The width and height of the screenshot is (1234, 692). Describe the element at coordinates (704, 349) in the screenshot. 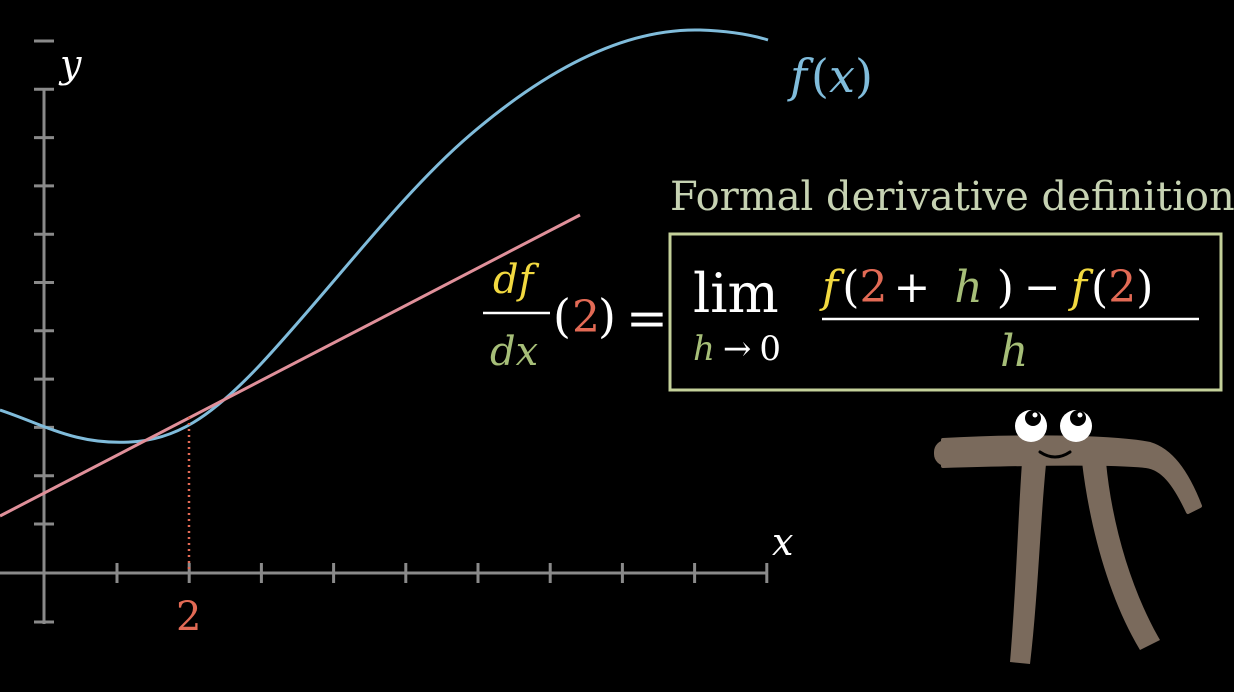

I see `lim-sub-h: h` at that location.